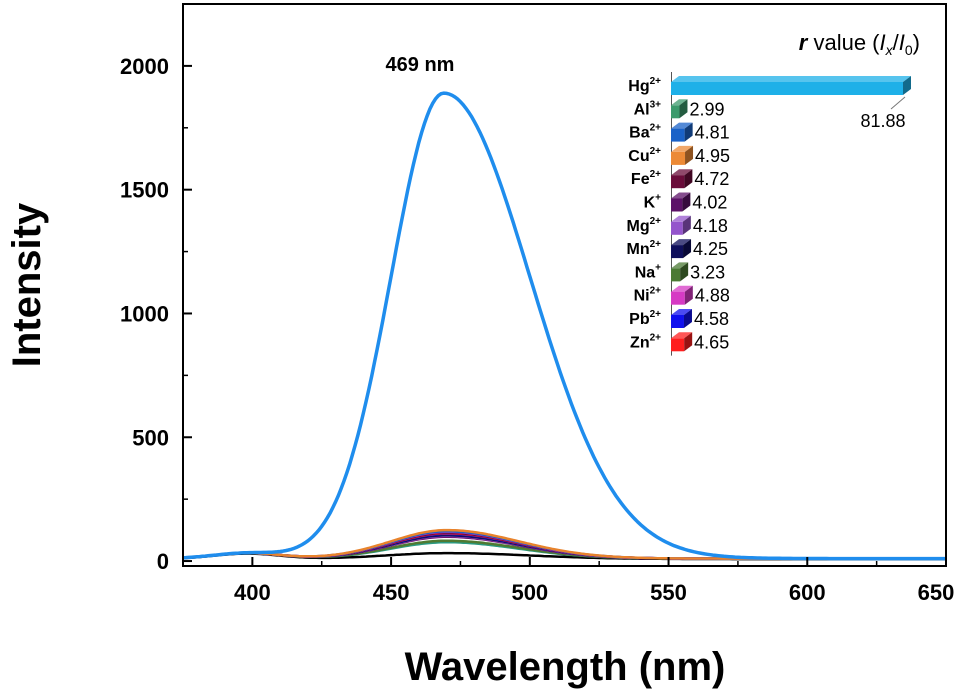 The image size is (976, 696). Describe the element at coordinates (709, 203) in the screenshot. I see `inset-value-label: 4.02` at that location.